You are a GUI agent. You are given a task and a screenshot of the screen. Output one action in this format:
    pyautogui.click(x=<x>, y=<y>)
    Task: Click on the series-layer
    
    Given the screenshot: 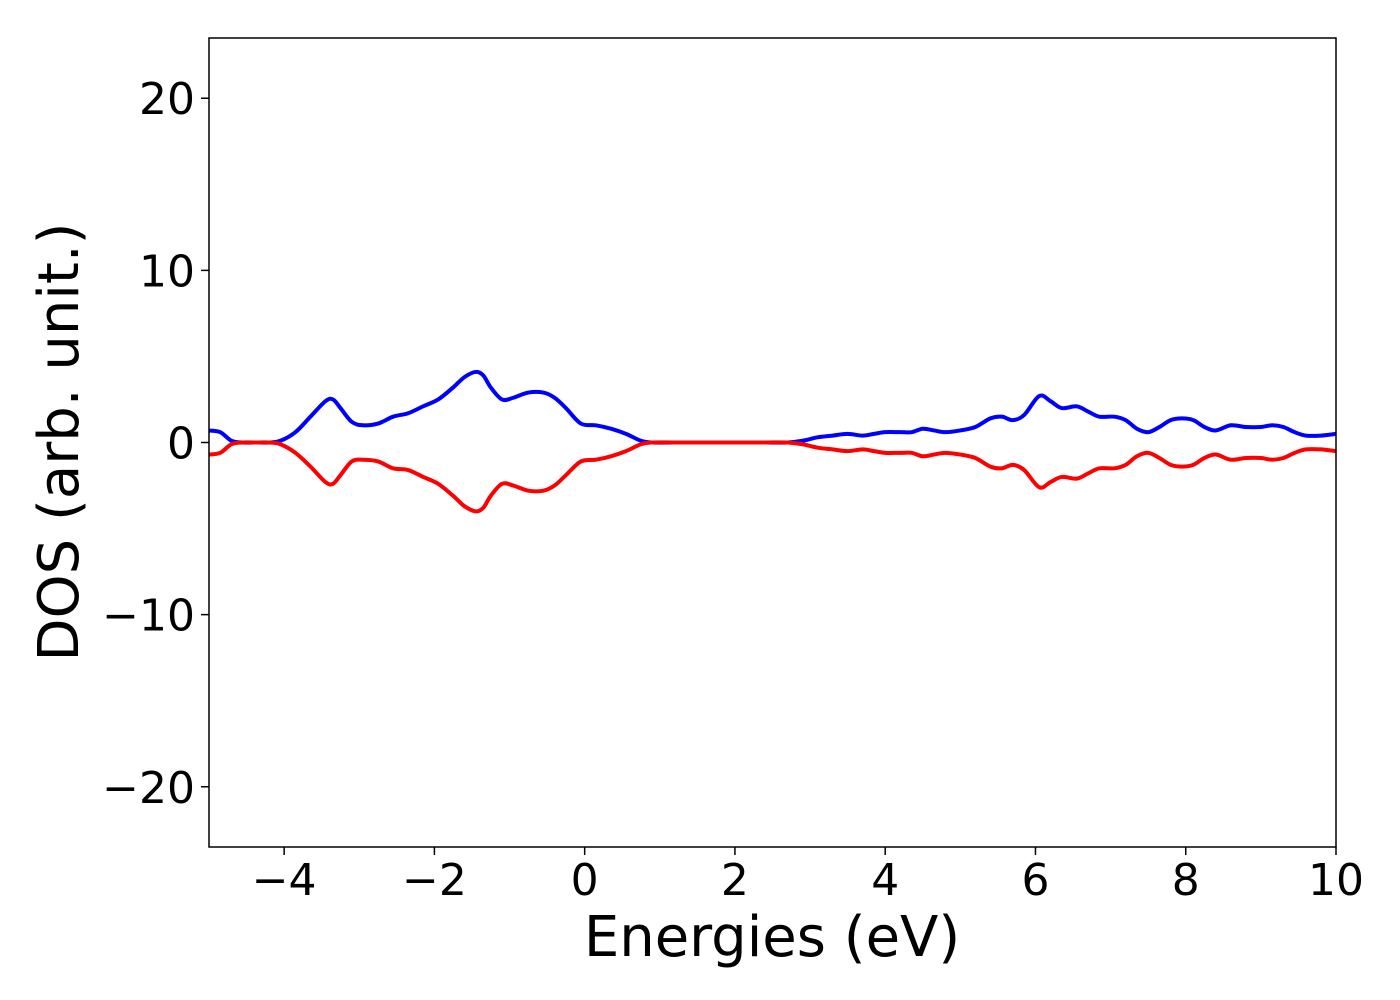 What is the action you would take?
    pyautogui.click(x=772, y=441)
    